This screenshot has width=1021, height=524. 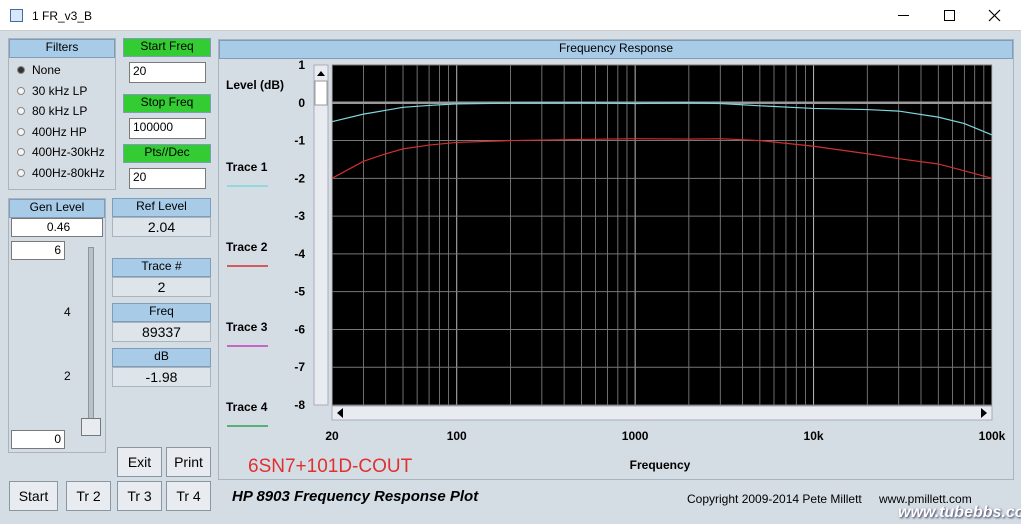 What do you see at coordinates (46, 70) in the screenshot?
I see `filter-option: None` at bounding box center [46, 70].